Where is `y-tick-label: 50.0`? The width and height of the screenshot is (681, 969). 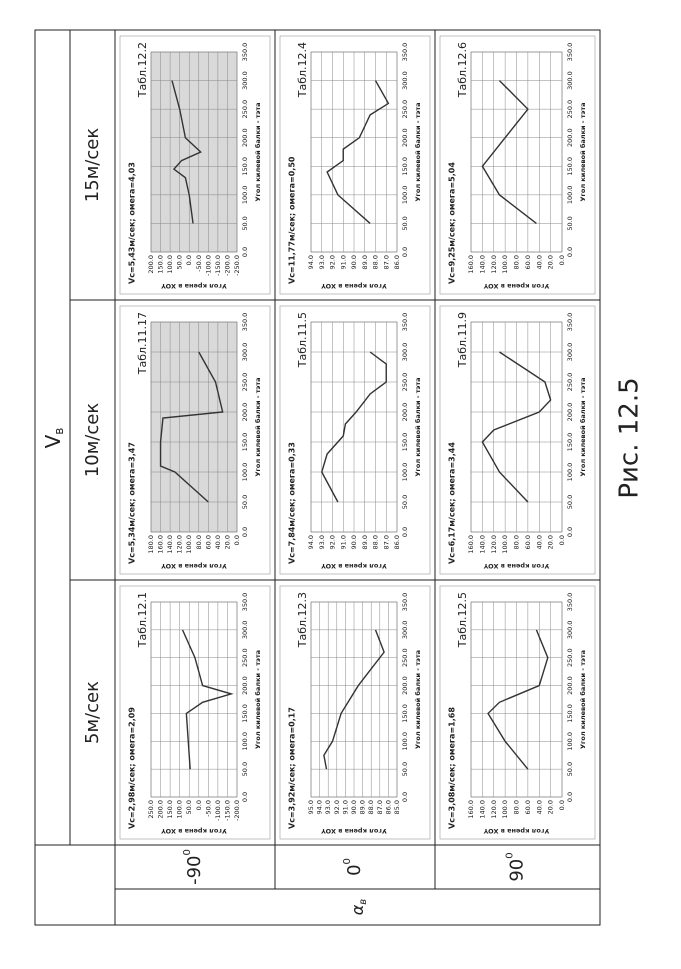
y-tick-label: 50.0 is located at coordinates (189, 807).